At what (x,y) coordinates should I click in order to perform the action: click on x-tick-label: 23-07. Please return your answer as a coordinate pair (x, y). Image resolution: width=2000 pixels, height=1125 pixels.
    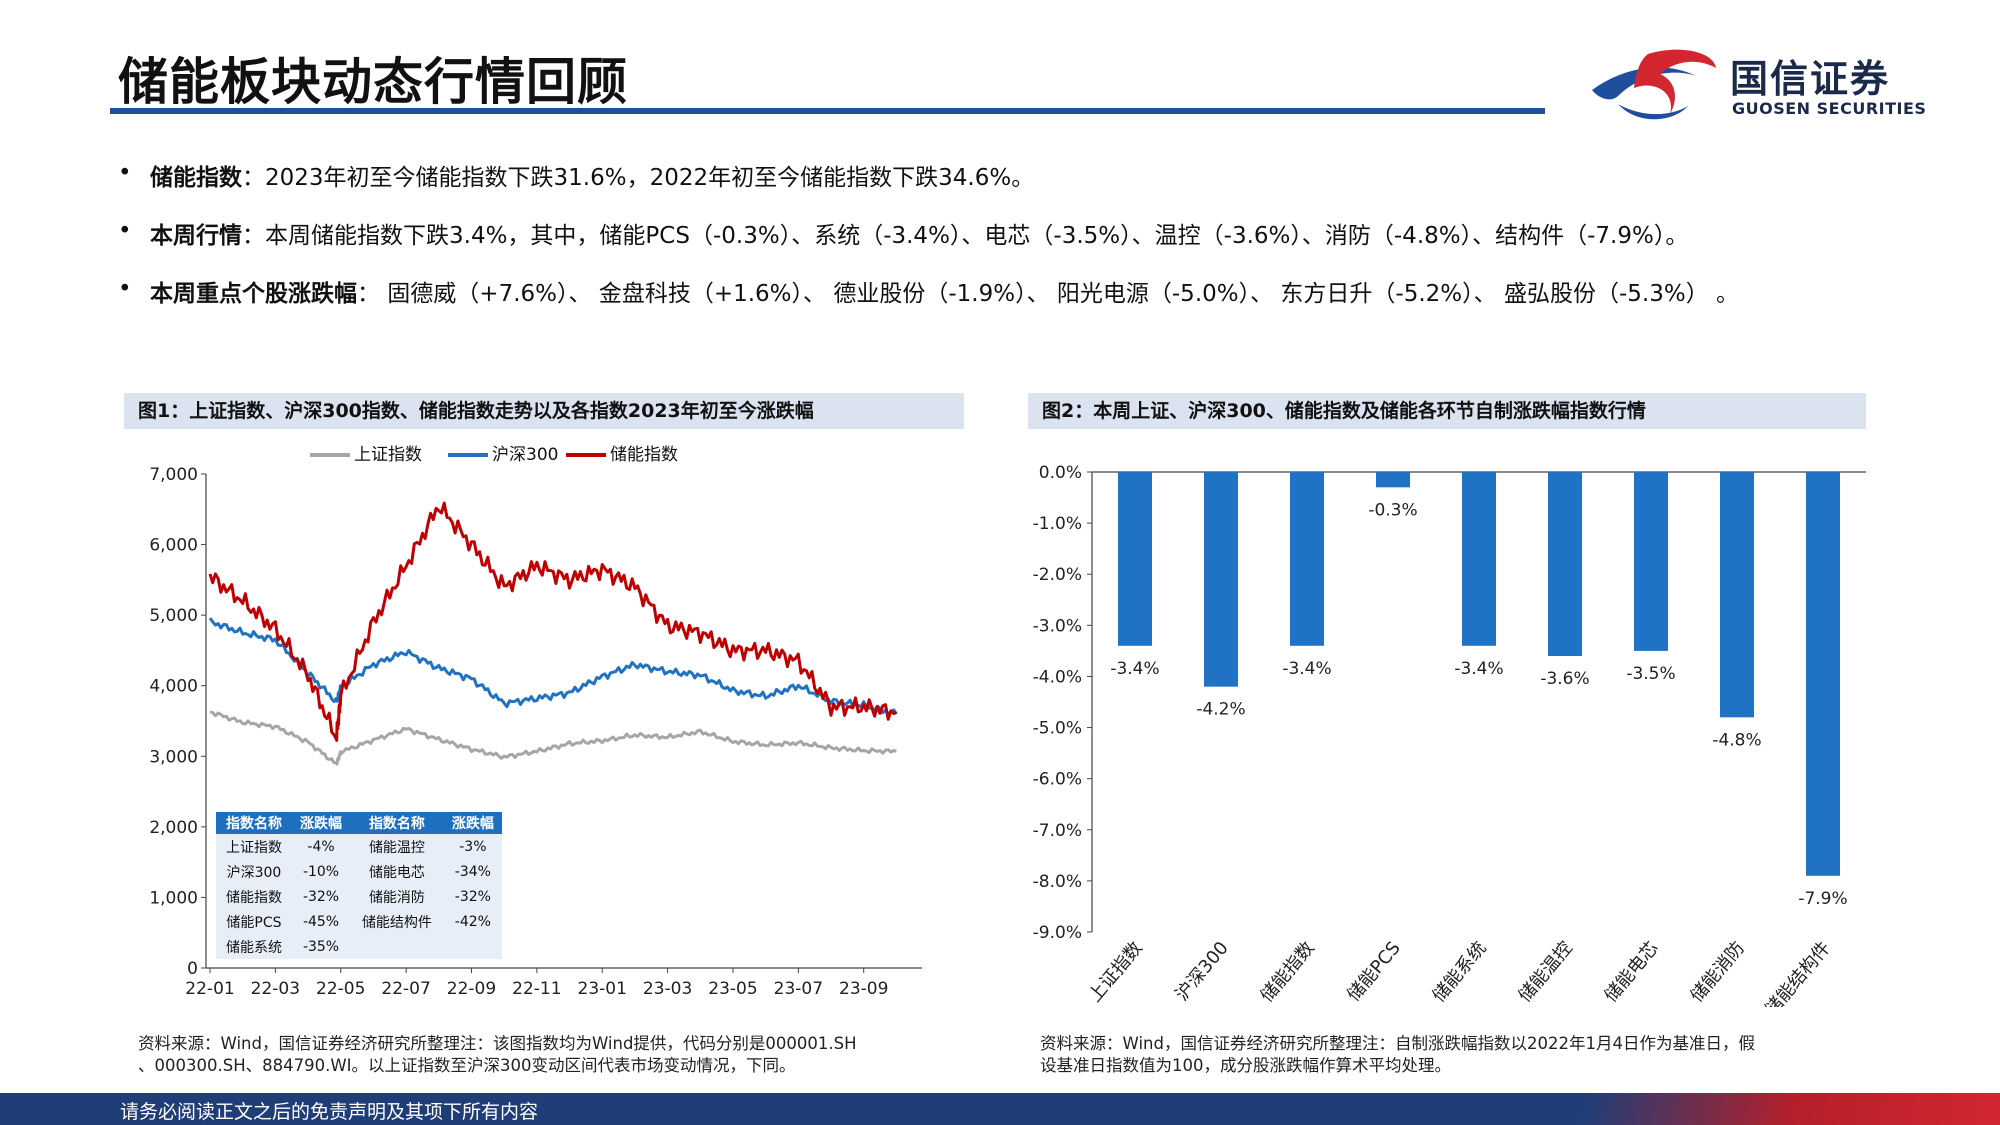
    Looking at the image, I should click on (798, 989).